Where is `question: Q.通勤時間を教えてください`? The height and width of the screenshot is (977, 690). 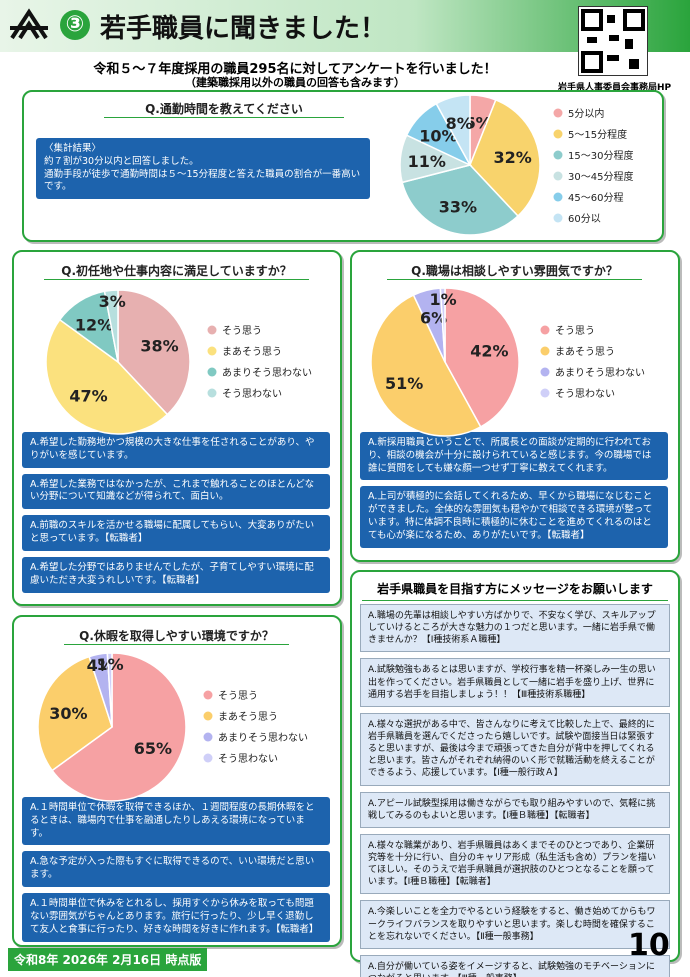
question: Q.通勤時間を教えてください is located at coordinates (224, 109).